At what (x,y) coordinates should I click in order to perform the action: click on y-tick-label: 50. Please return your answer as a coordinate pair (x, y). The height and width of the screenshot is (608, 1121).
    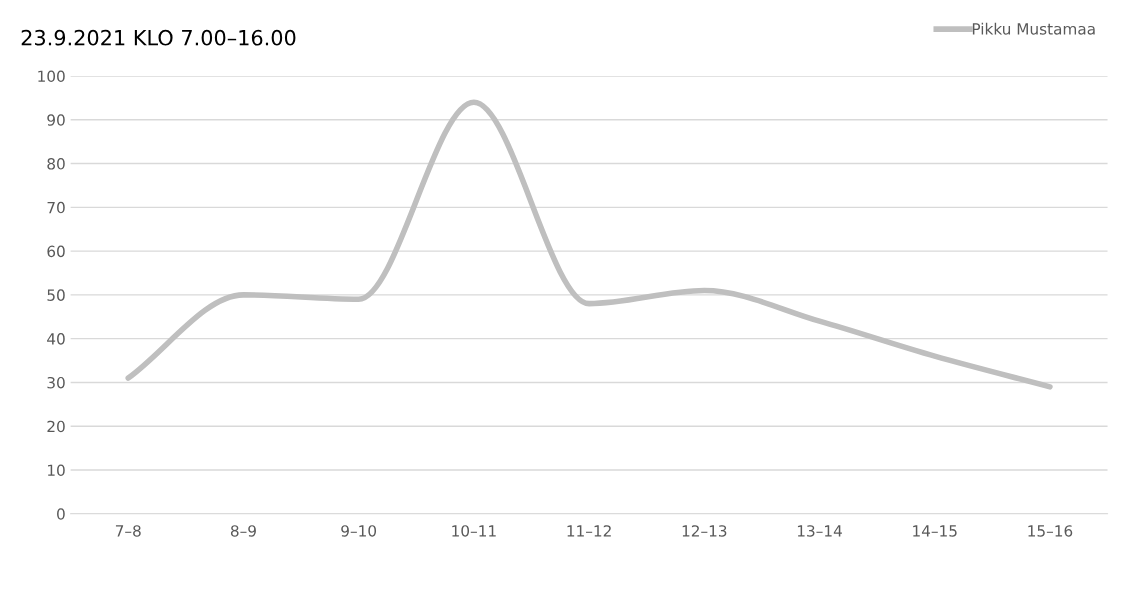
    Looking at the image, I should click on (56, 295).